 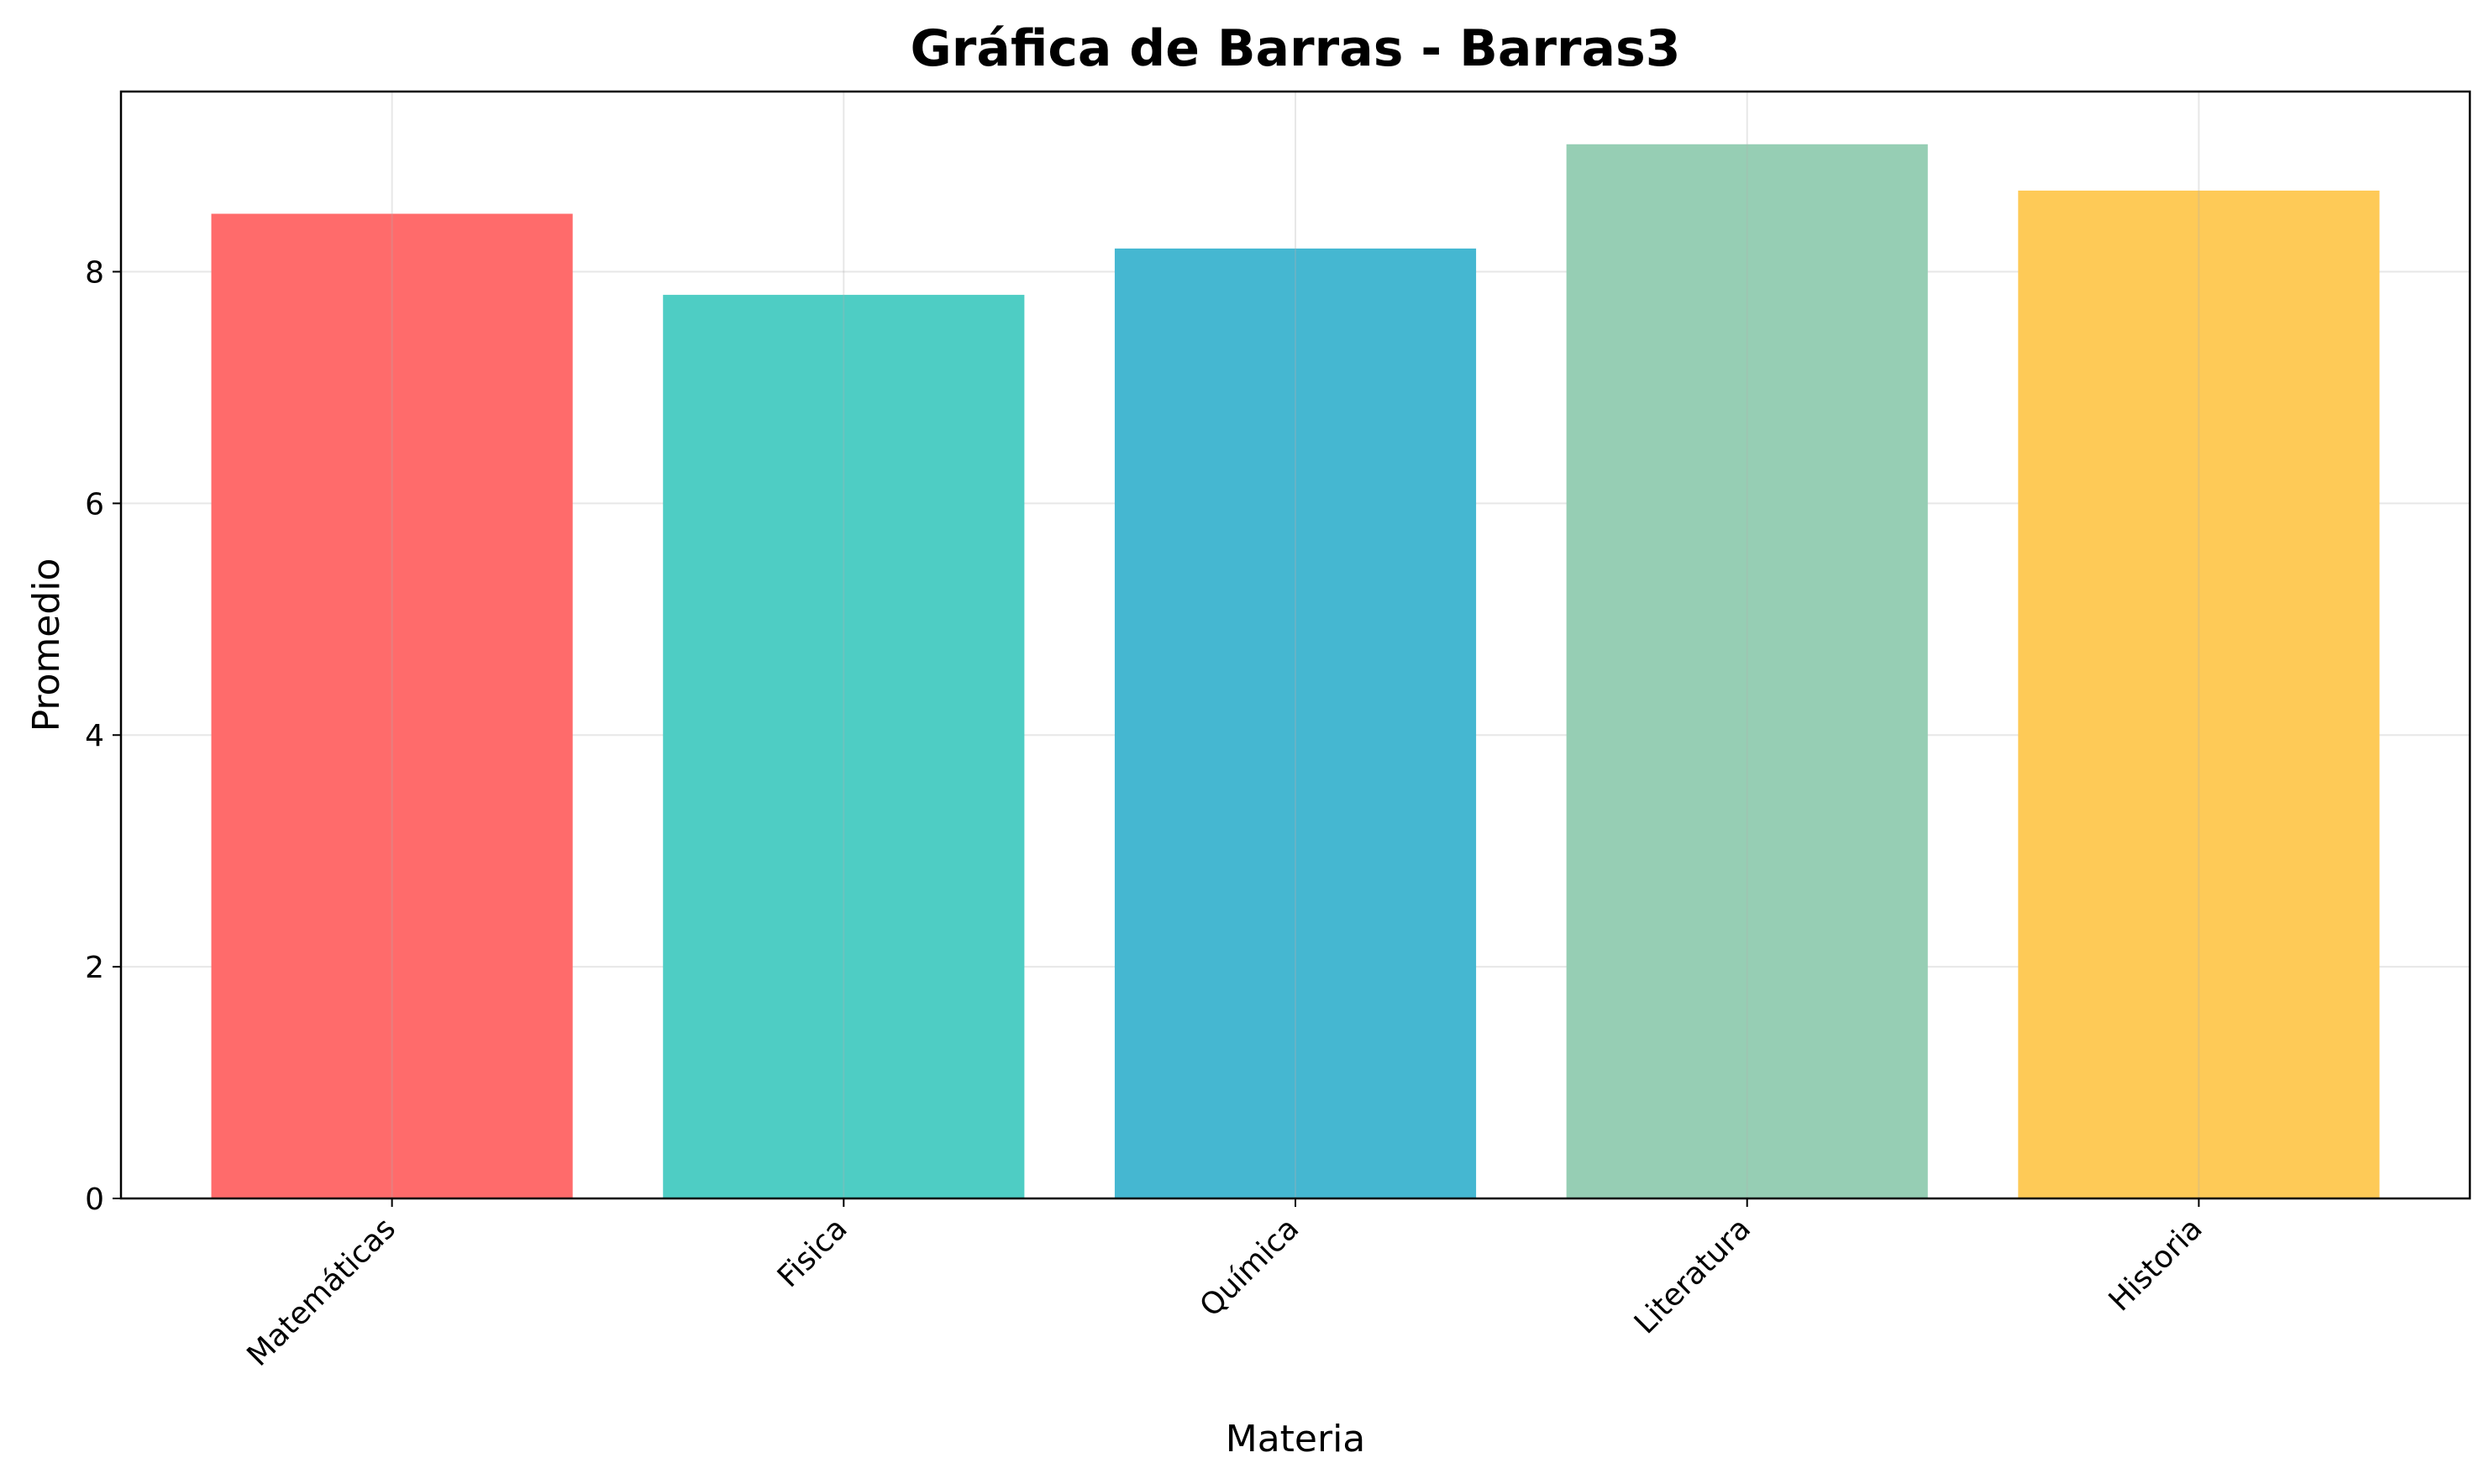 What do you see at coordinates (1295, 723) in the screenshot?
I see `bar-quimica` at bounding box center [1295, 723].